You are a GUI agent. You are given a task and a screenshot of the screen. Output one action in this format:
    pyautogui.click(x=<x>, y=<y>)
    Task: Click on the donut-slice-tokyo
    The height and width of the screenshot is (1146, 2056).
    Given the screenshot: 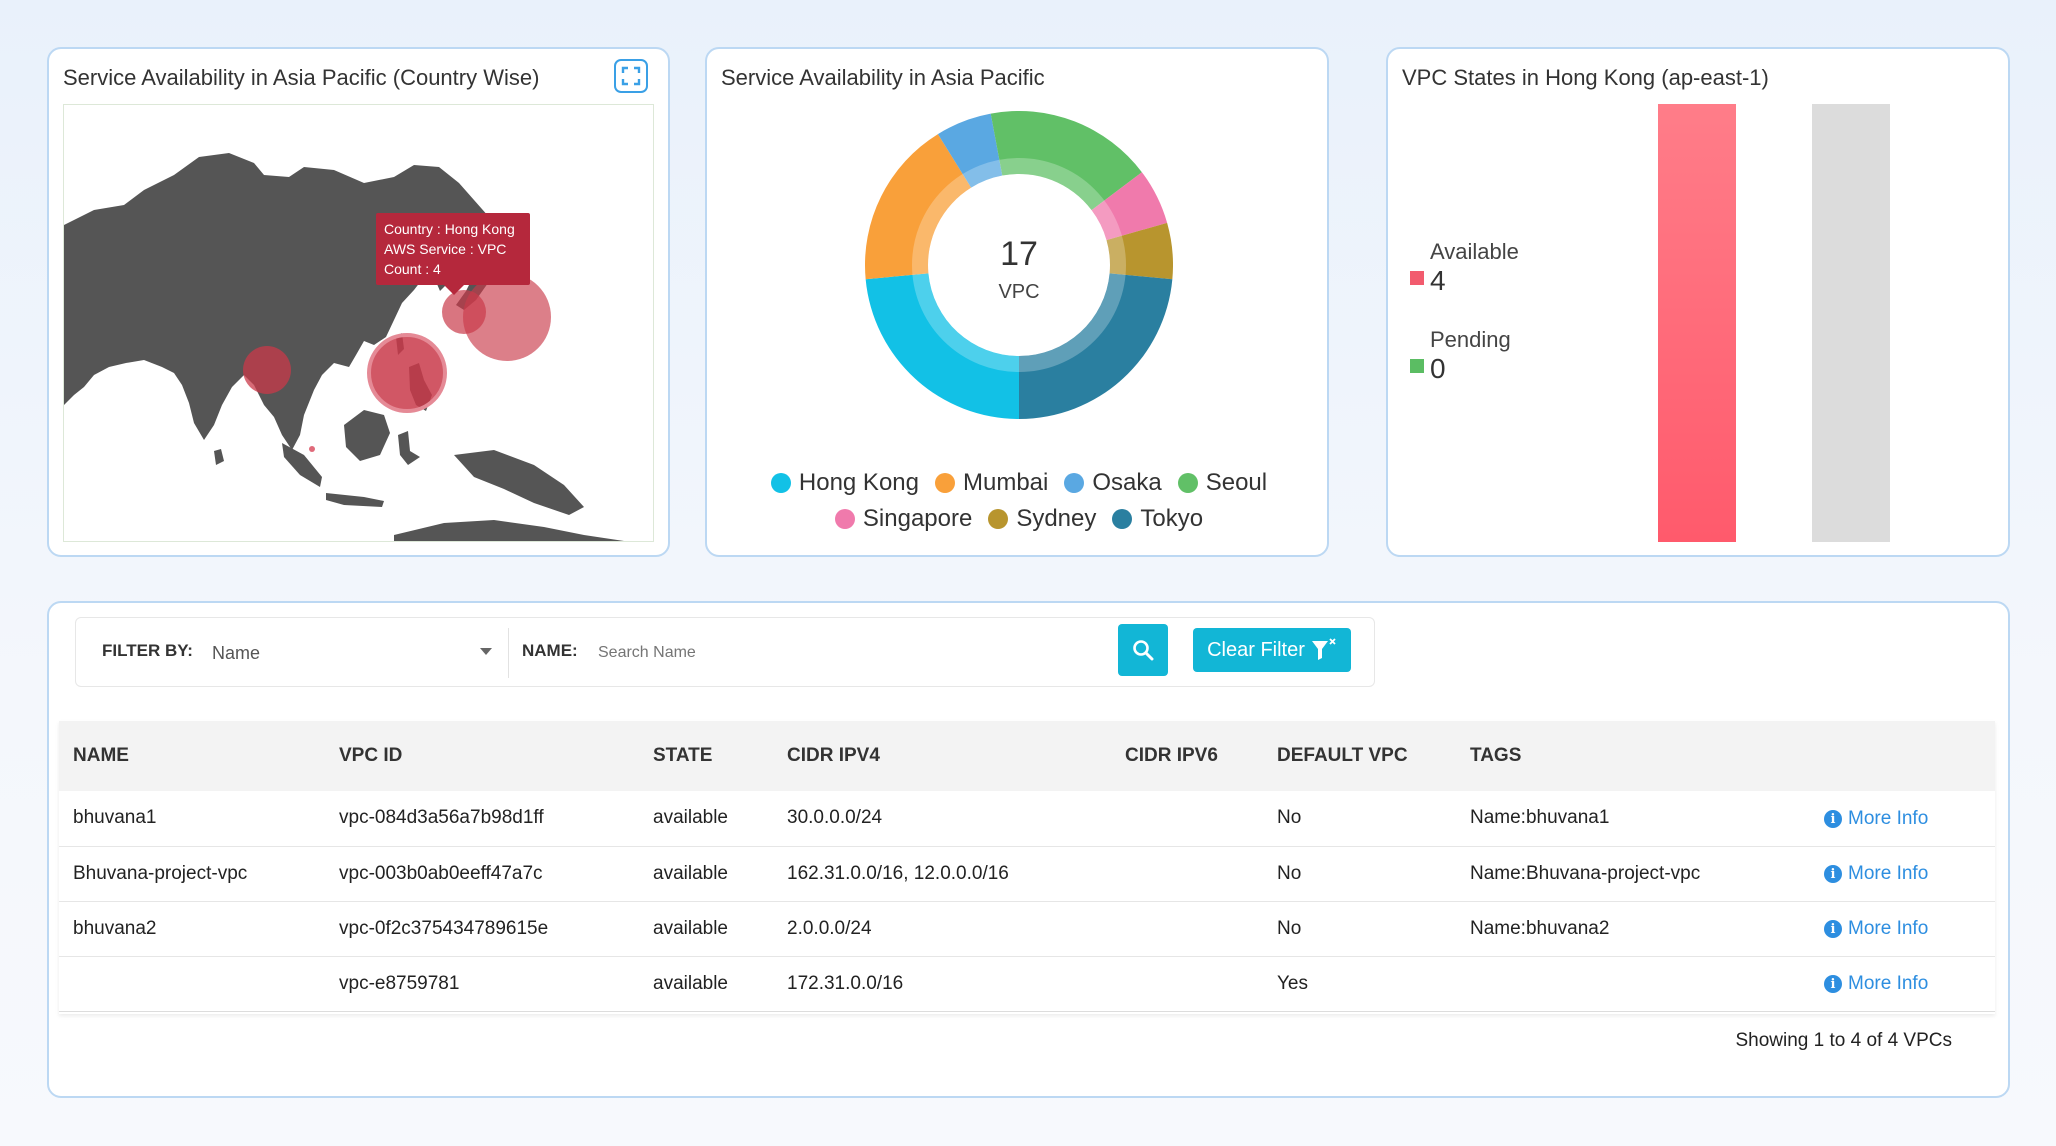 What is the action you would take?
    pyautogui.click(x=1096, y=346)
    